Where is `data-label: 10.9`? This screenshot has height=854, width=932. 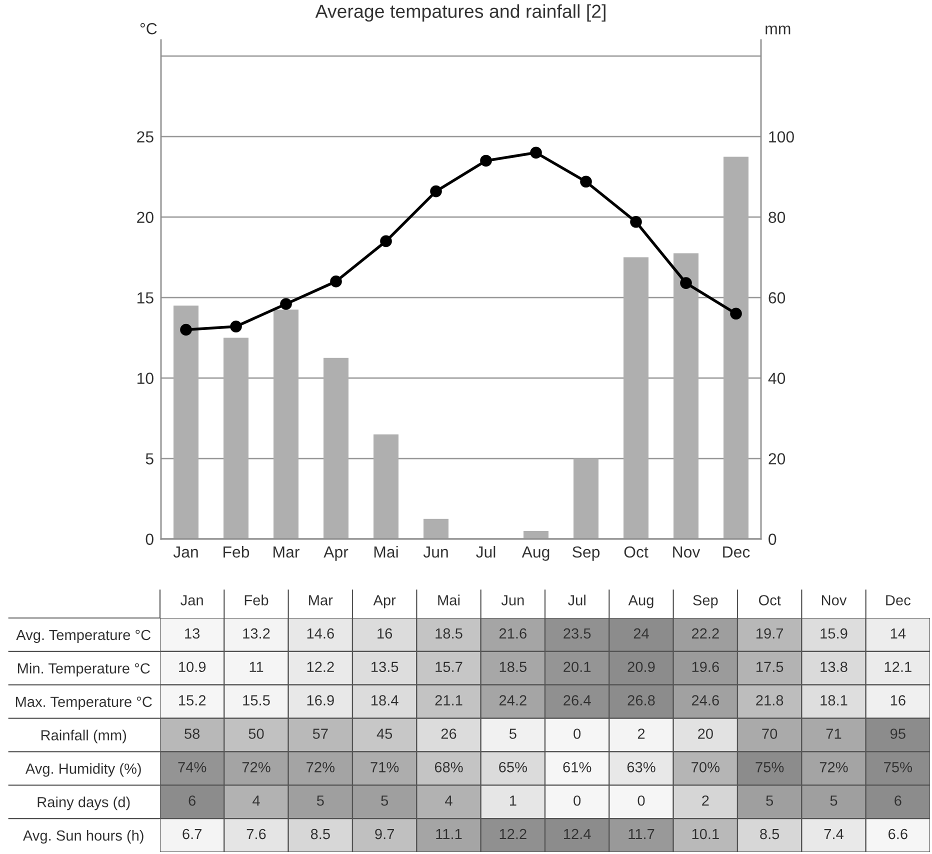
data-label: 10.9 is located at coordinates (192, 667).